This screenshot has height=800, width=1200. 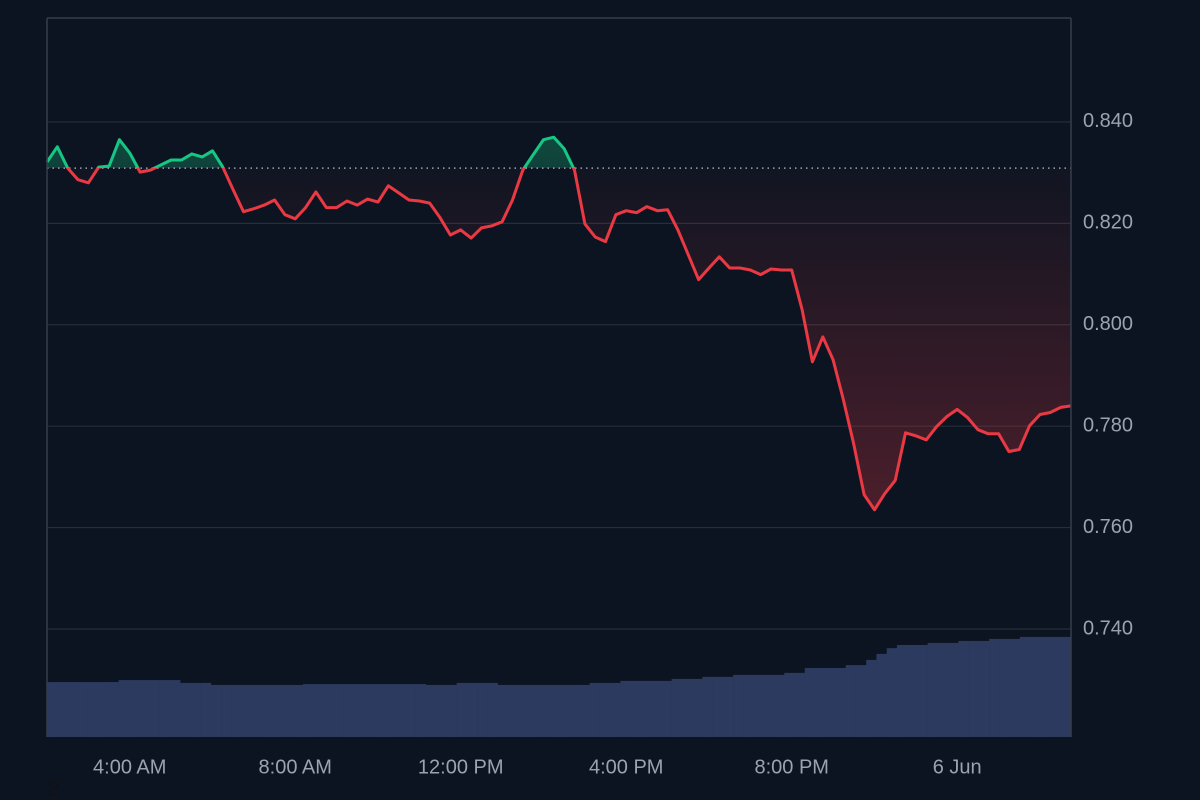 What do you see at coordinates (957, 767) in the screenshot?
I see `x-tick-label: 6 Jun` at bounding box center [957, 767].